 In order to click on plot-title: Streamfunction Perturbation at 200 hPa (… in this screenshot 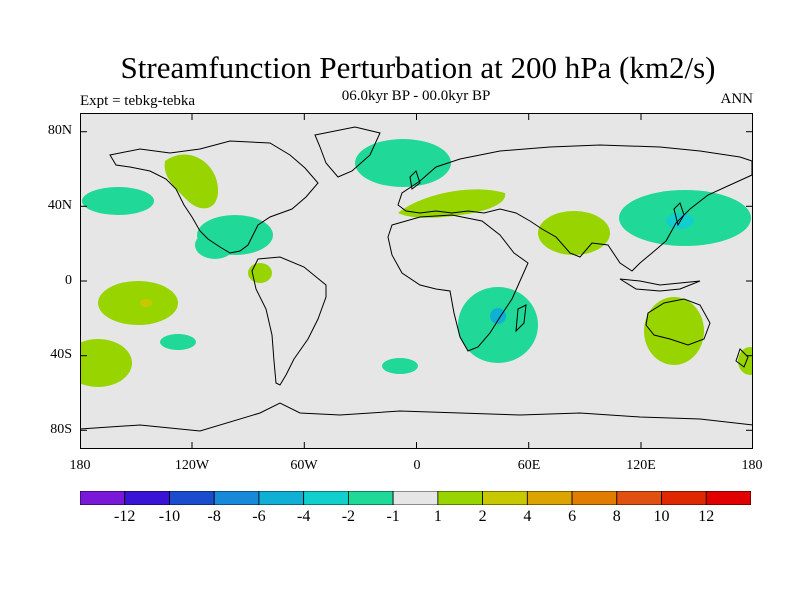, I will do `click(418, 67)`.